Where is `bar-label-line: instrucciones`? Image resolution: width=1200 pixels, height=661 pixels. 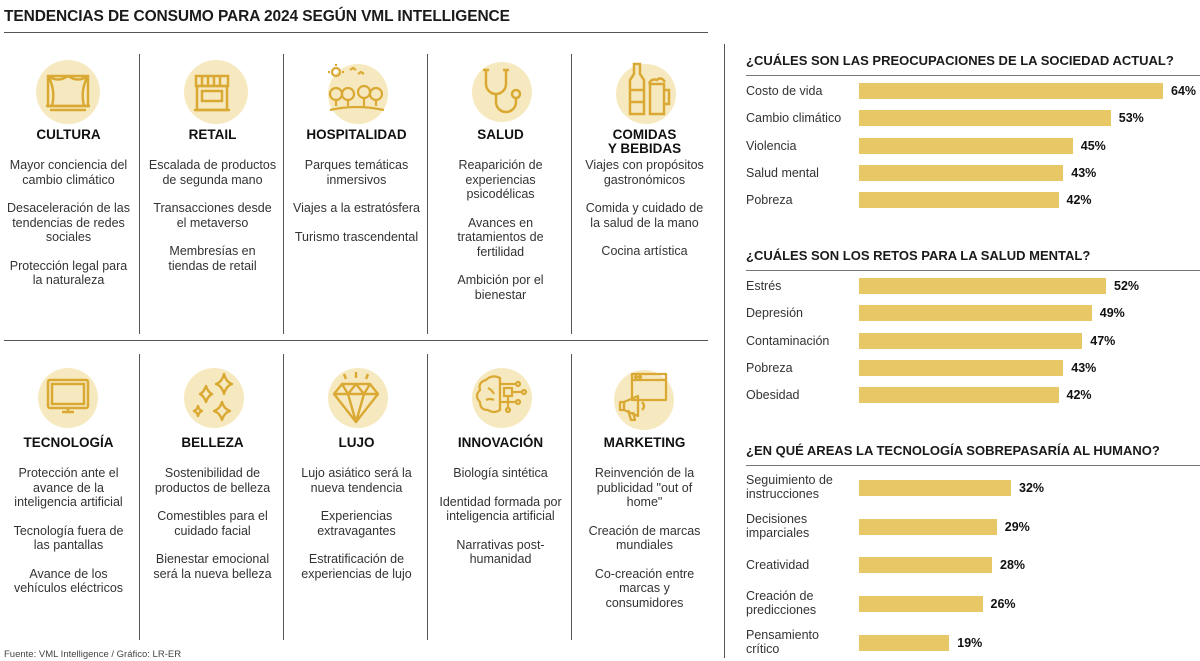
bar-label-line: instrucciones is located at coordinates (782, 494).